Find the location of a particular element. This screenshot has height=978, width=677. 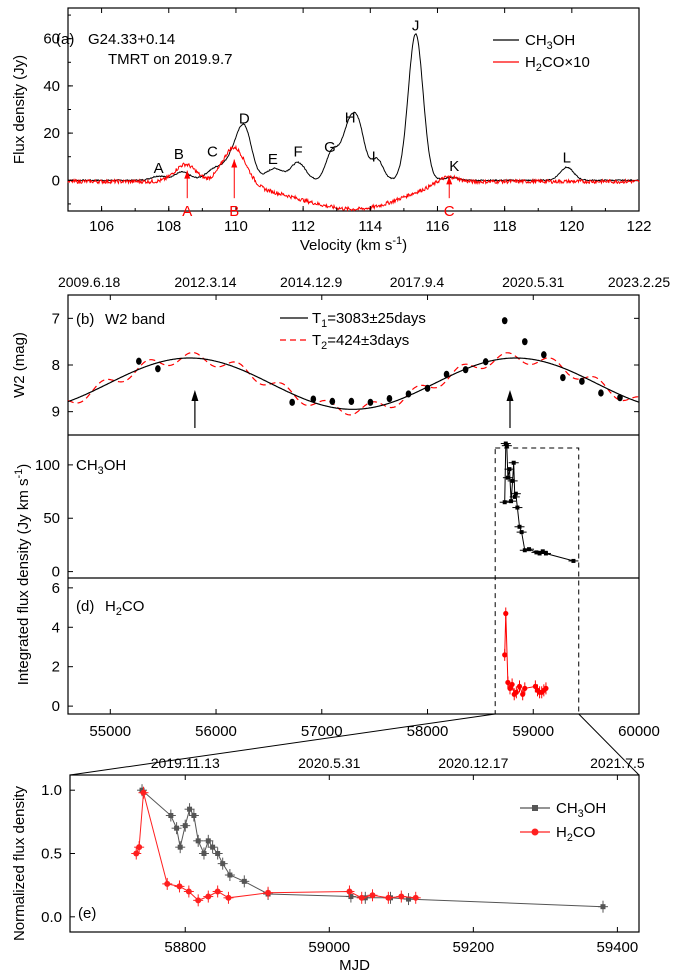

x-tick-label: 60000 is located at coordinates (639, 731).